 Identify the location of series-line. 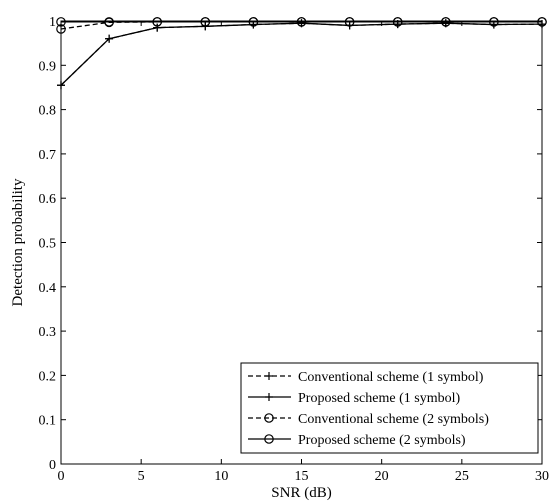
(301, 54).